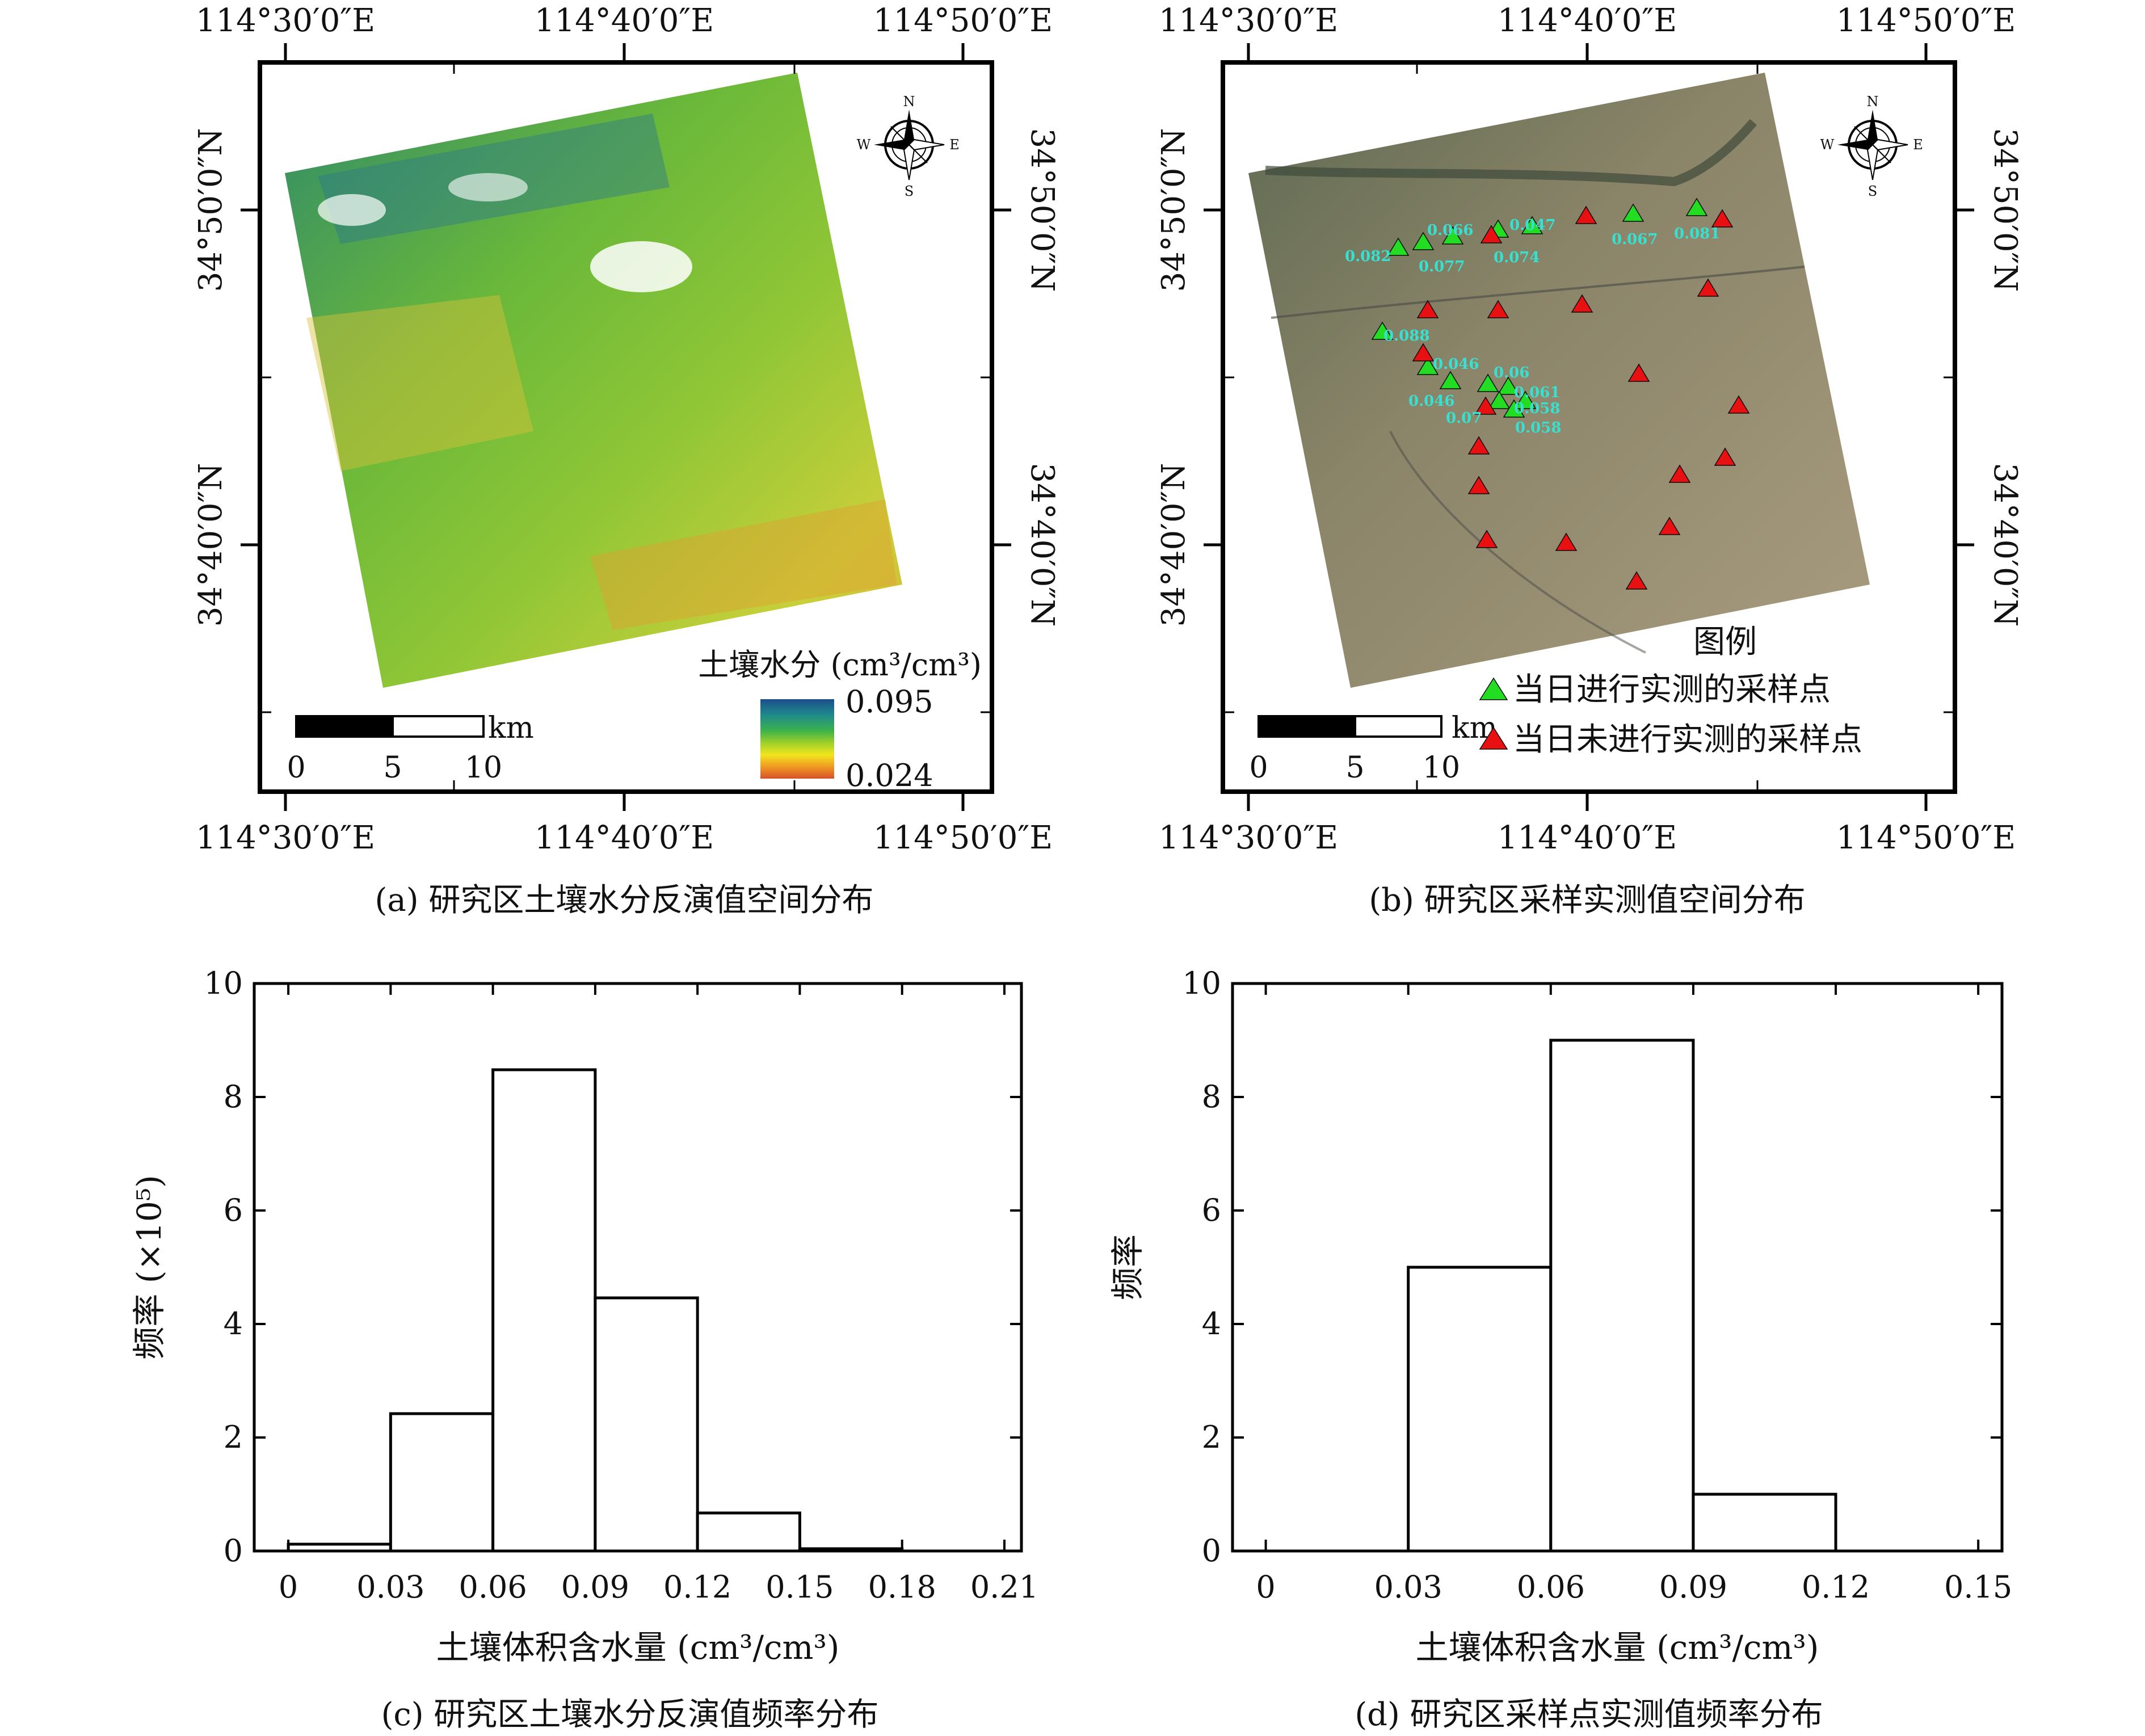 The width and height of the screenshot is (2145, 1736). I want to click on point-label: 0.066, so click(1450, 230).